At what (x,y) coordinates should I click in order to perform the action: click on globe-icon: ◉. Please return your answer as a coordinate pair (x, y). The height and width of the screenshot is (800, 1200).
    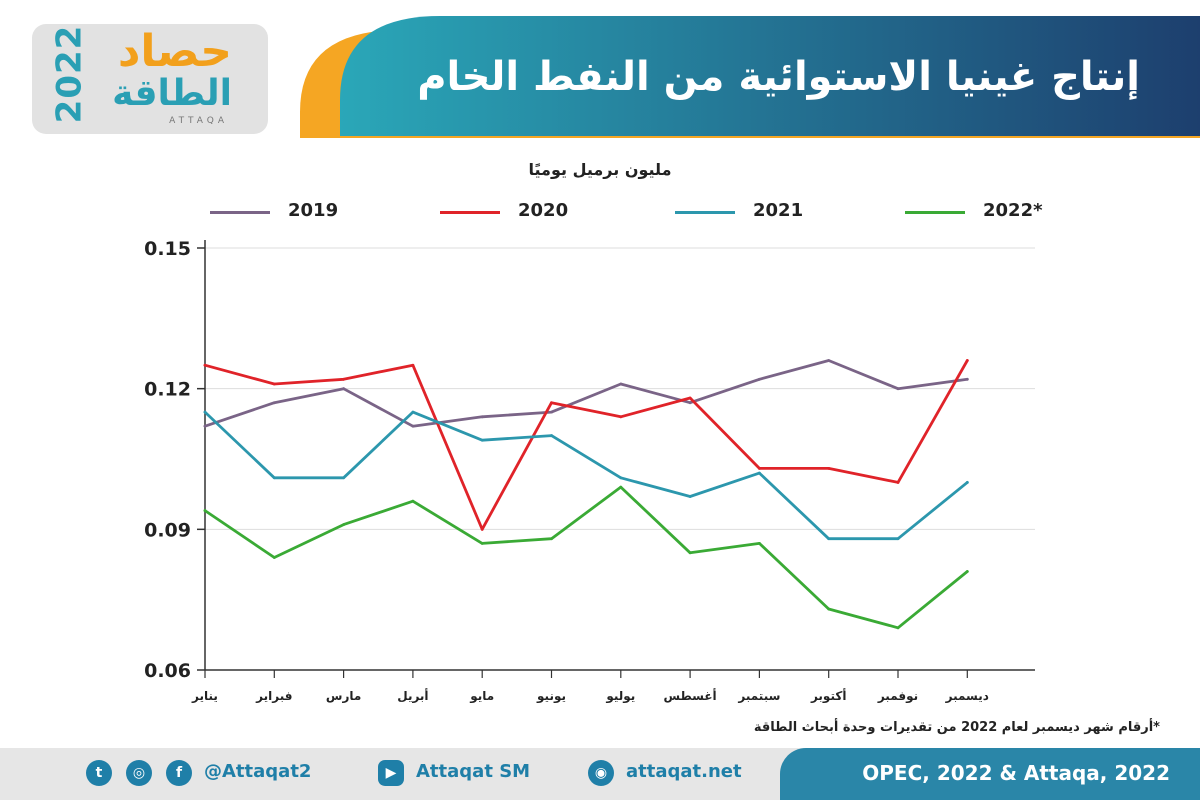
    Looking at the image, I should click on (601, 773).